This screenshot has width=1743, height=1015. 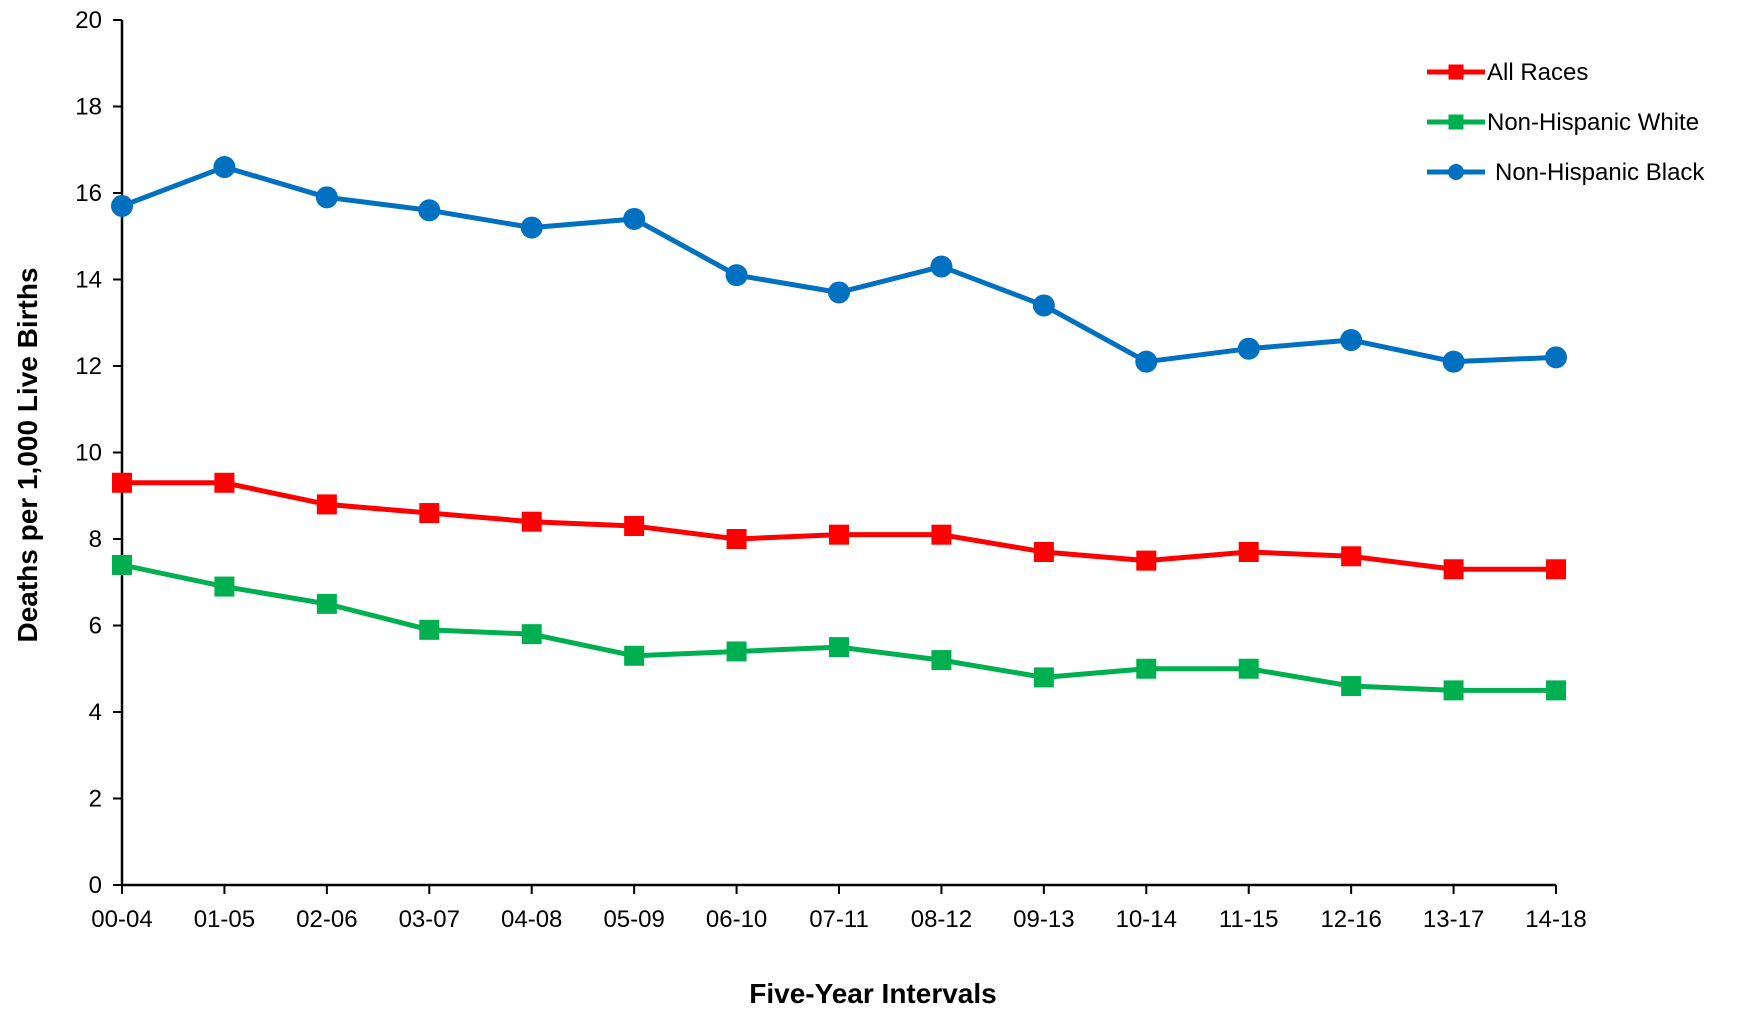 What do you see at coordinates (27, 454) in the screenshot?
I see `y-axis-title: Deaths per 1,000 Live Births` at bounding box center [27, 454].